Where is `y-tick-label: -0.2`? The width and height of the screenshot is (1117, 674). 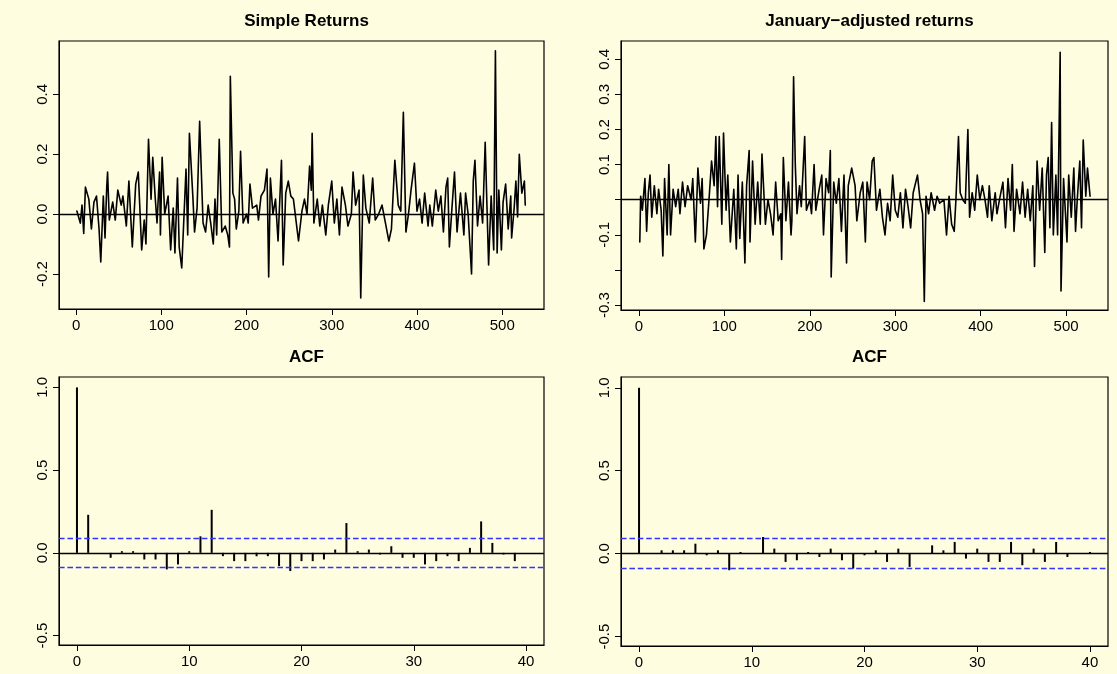
y-tick-label: -0.2 is located at coordinates (41, 274).